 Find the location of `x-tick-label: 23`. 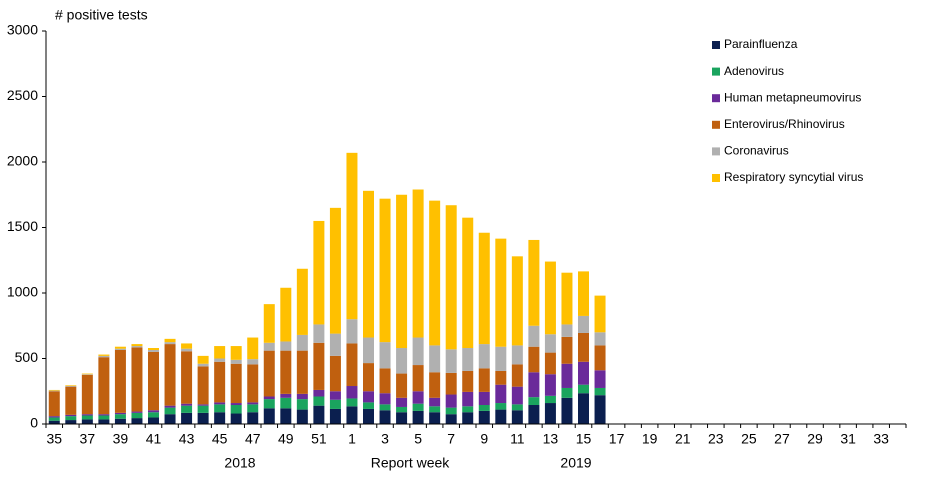

x-tick-label: 23 is located at coordinates (716, 439).